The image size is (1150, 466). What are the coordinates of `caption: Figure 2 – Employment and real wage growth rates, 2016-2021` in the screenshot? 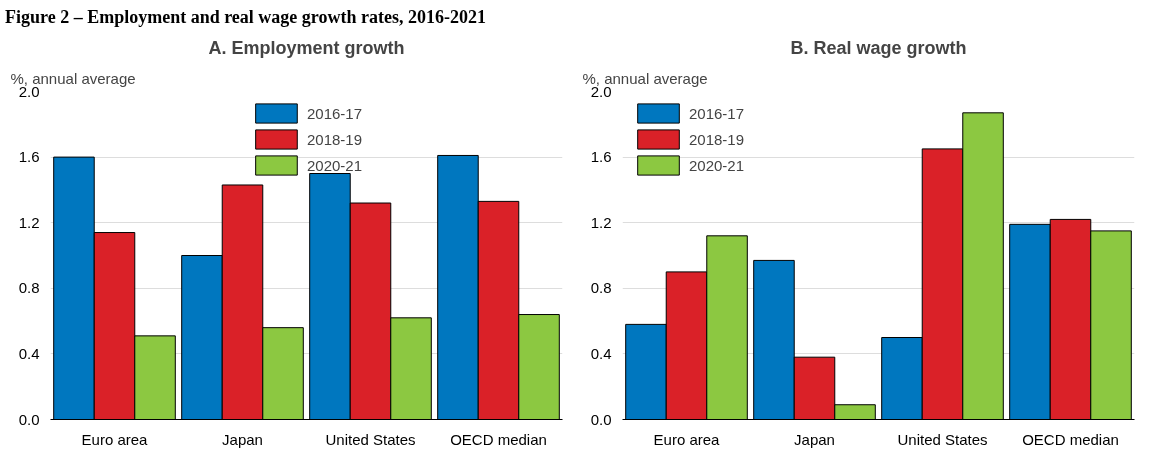 It's located at (245, 17).